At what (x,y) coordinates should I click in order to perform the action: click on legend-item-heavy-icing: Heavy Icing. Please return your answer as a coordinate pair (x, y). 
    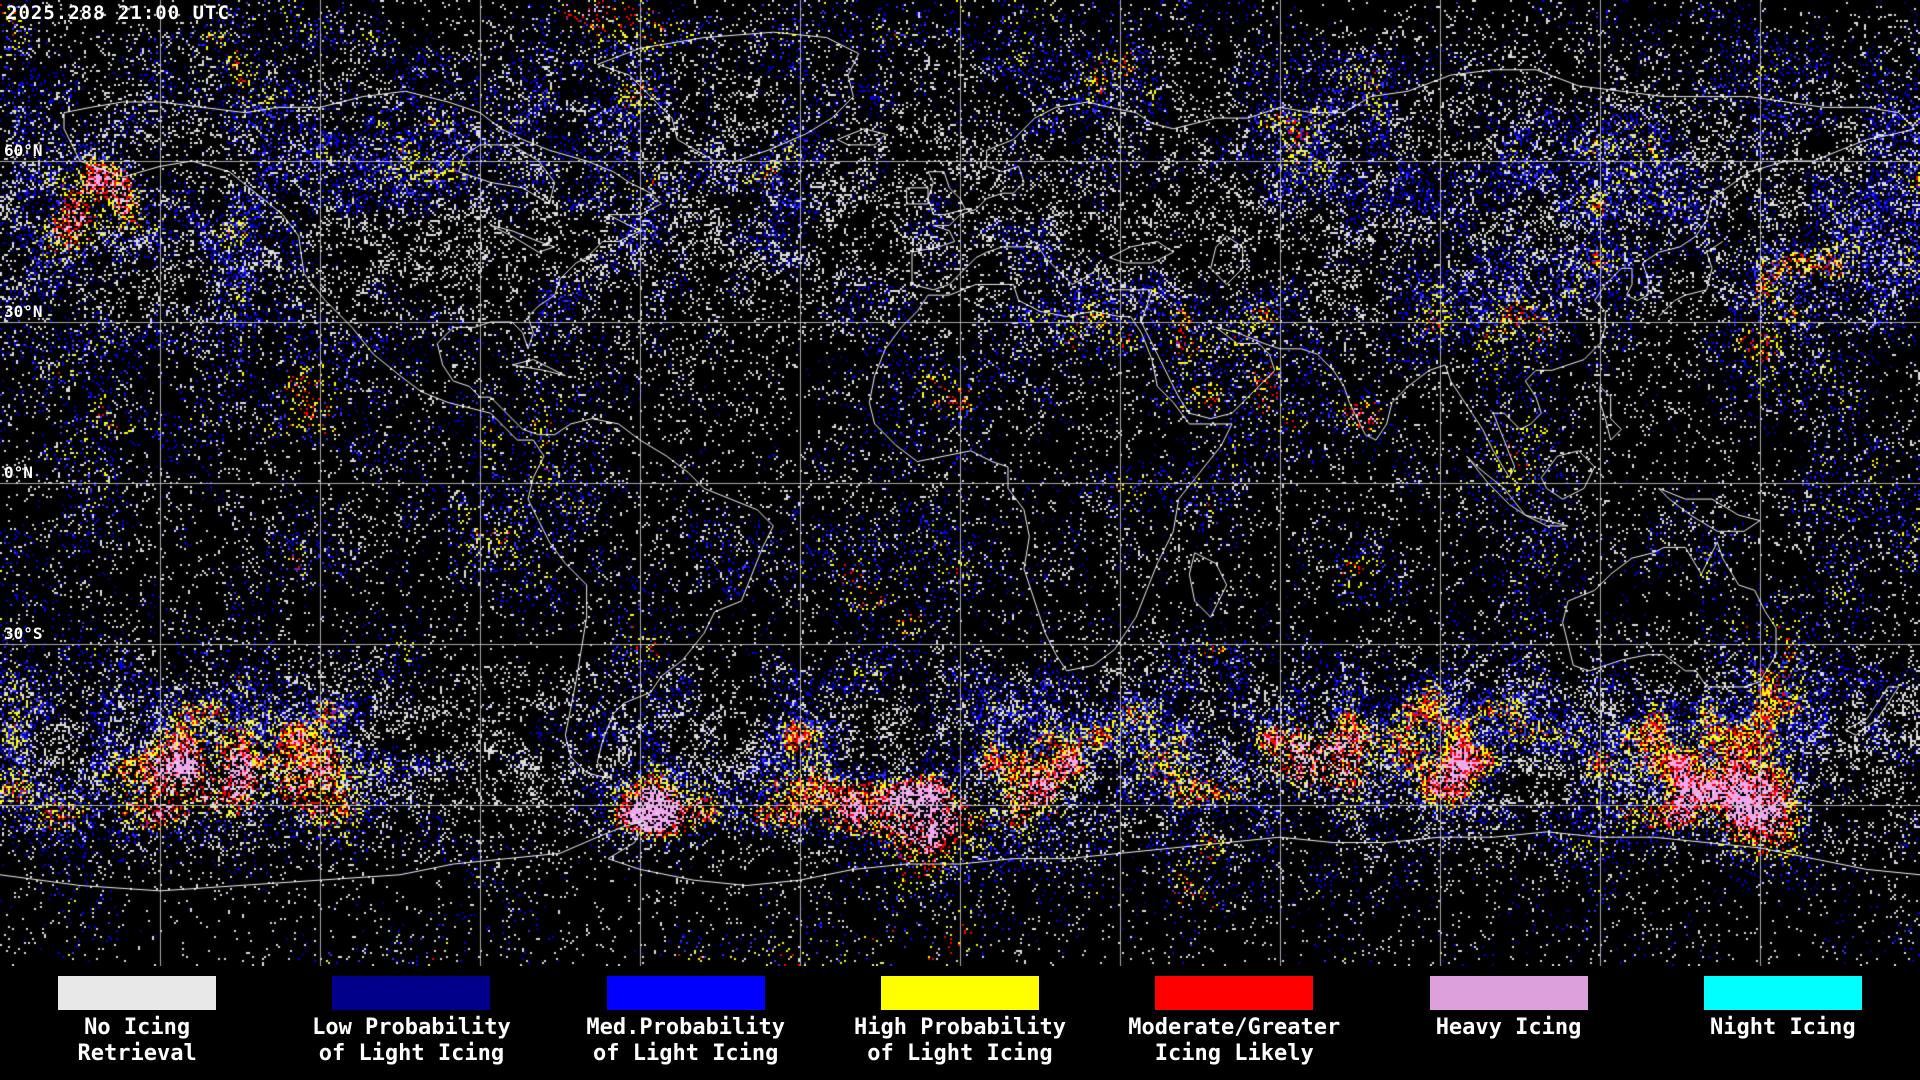
    Looking at the image, I should click on (1508, 1023).